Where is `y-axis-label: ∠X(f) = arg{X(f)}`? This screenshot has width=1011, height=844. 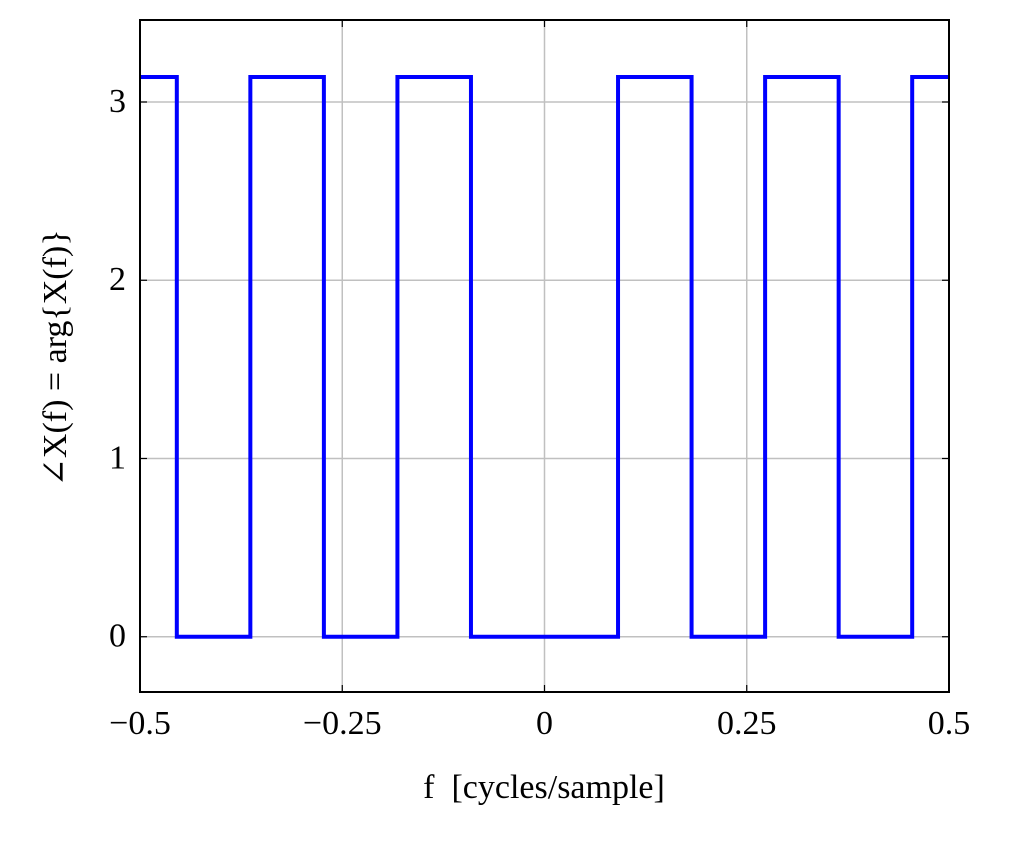
y-axis-label: ∠X(f) = arg{X(f)} is located at coordinates (55, 357).